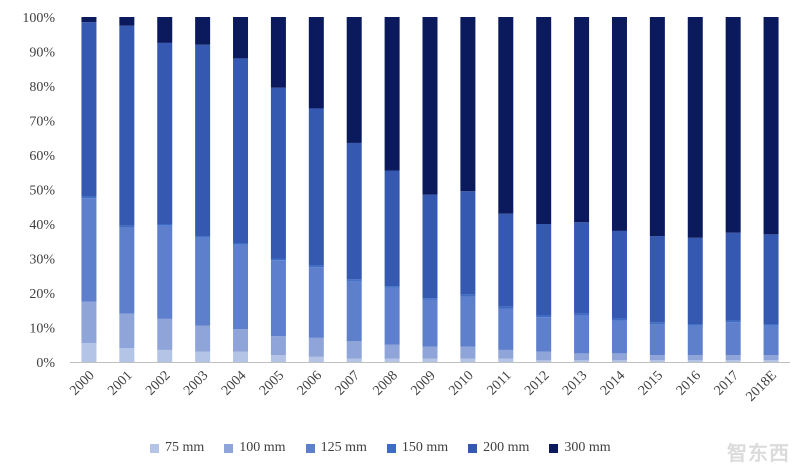 This screenshot has height=474, width=800. I want to click on legend-item: 100 mm, so click(255, 448).